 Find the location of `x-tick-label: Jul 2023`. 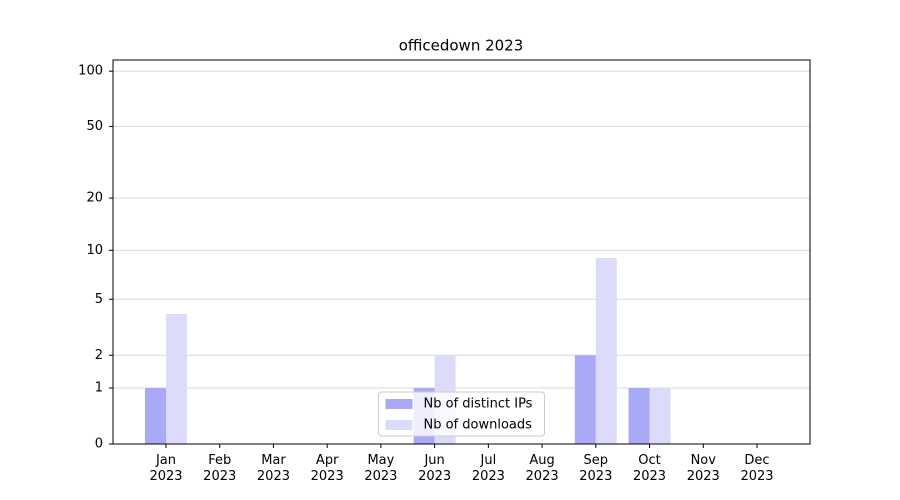

x-tick-label: Jul 2023 is located at coordinates (488, 468).